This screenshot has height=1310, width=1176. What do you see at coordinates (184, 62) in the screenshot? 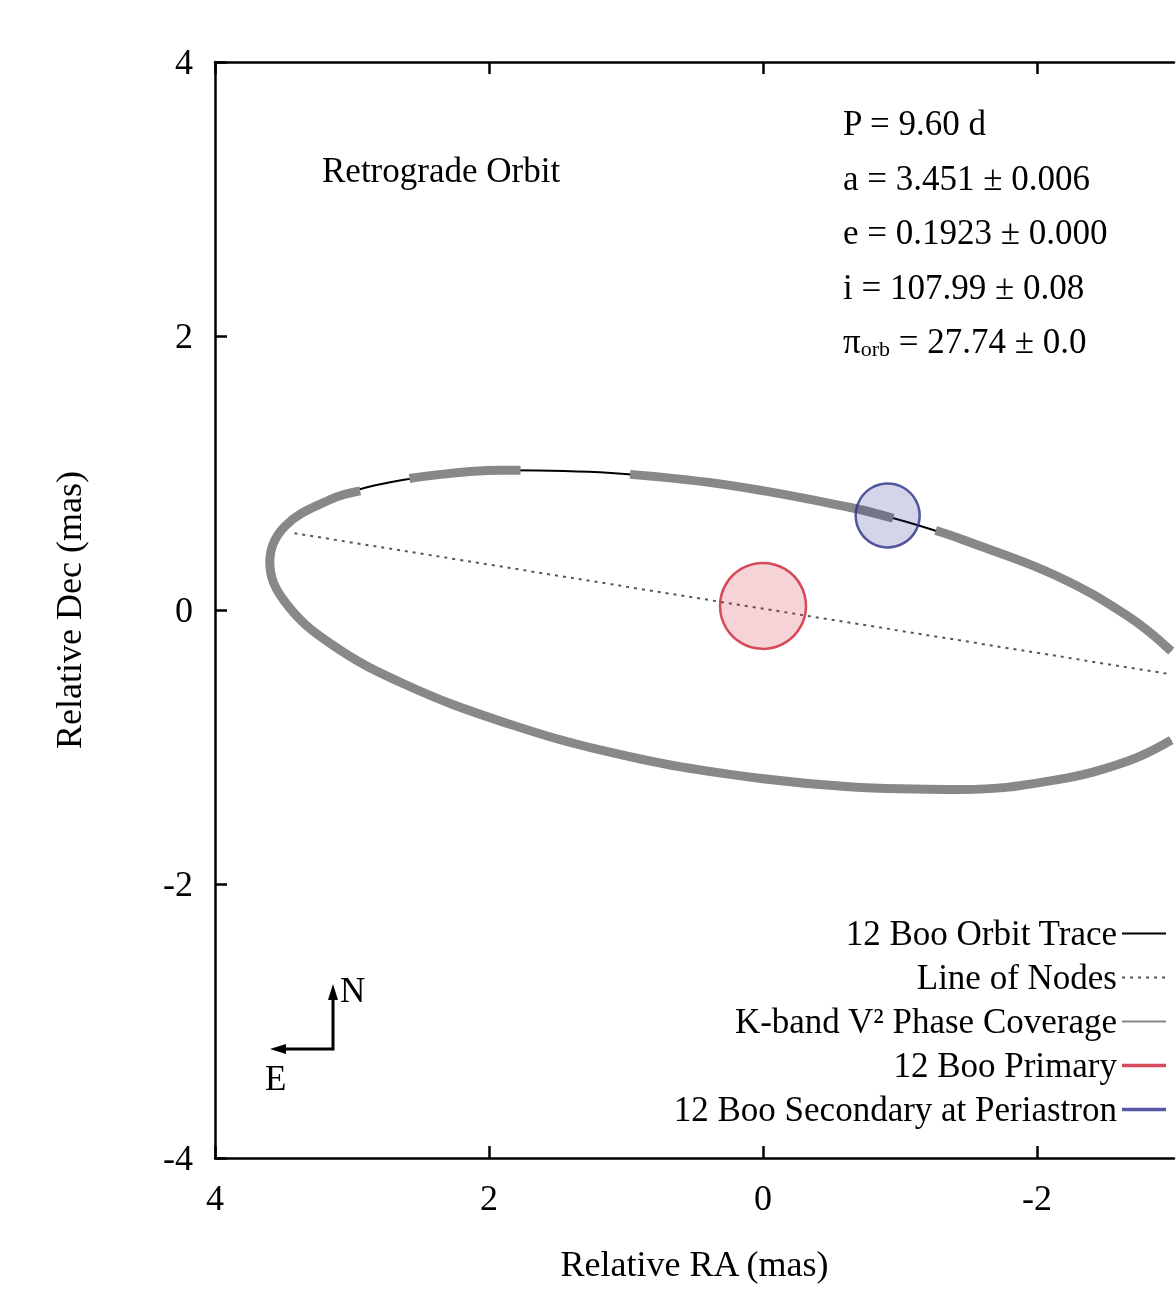
I see `y-tick-label: 4` at bounding box center [184, 62].